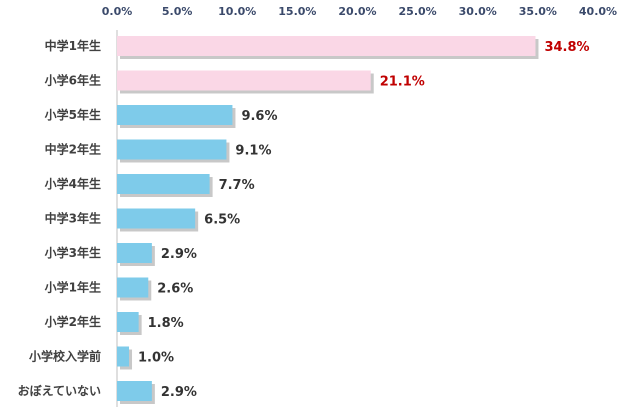  What do you see at coordinates (73, 149) in the screenshot?
I see `category-label: 中学2年生` at bounding box center [73, 149].